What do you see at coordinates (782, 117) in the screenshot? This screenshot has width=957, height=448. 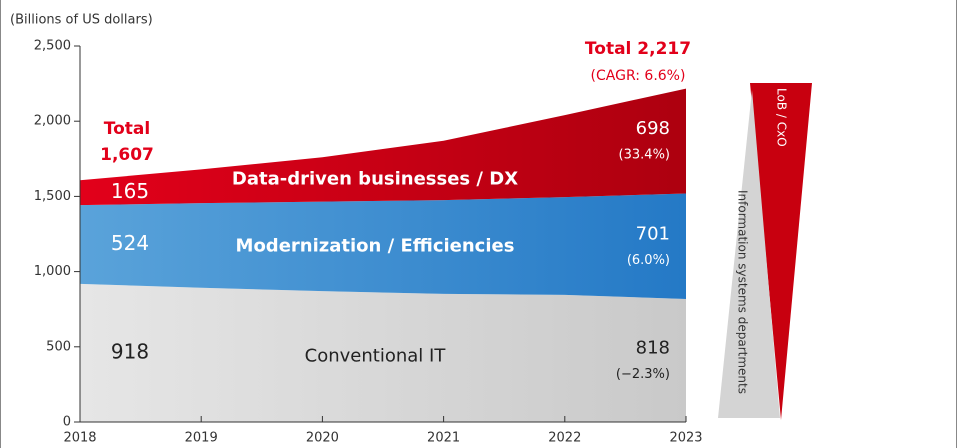 I see `side-label: LoB / CxO` at bounding box center [782, 117].